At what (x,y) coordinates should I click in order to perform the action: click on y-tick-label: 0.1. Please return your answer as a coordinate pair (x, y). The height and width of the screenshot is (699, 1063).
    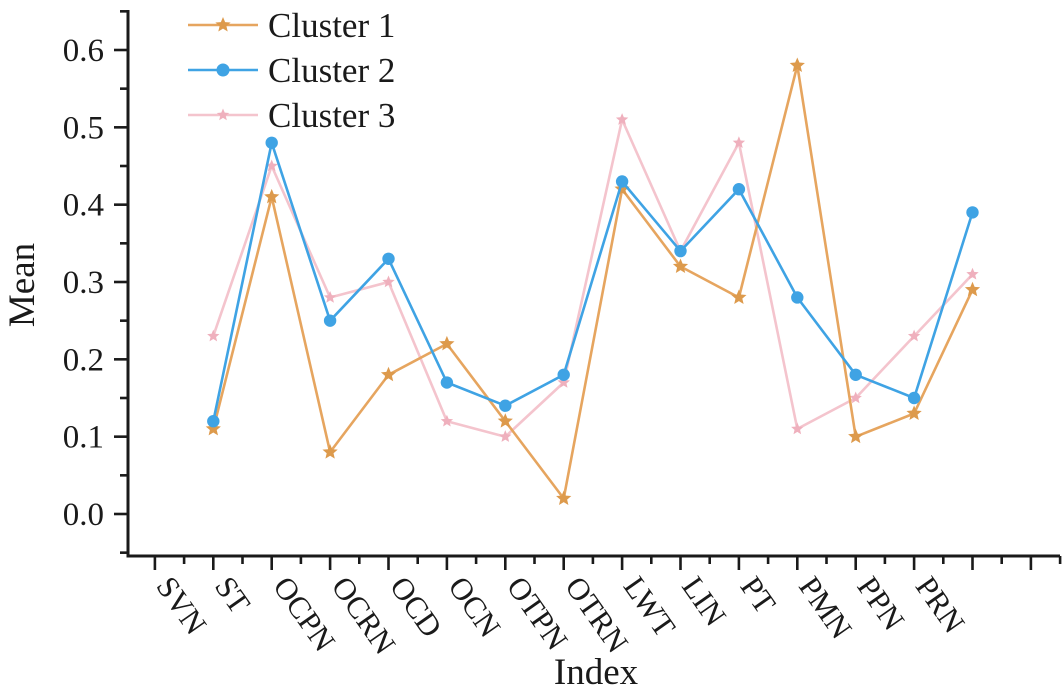
    Looking at the image, I should click on (83, 438).